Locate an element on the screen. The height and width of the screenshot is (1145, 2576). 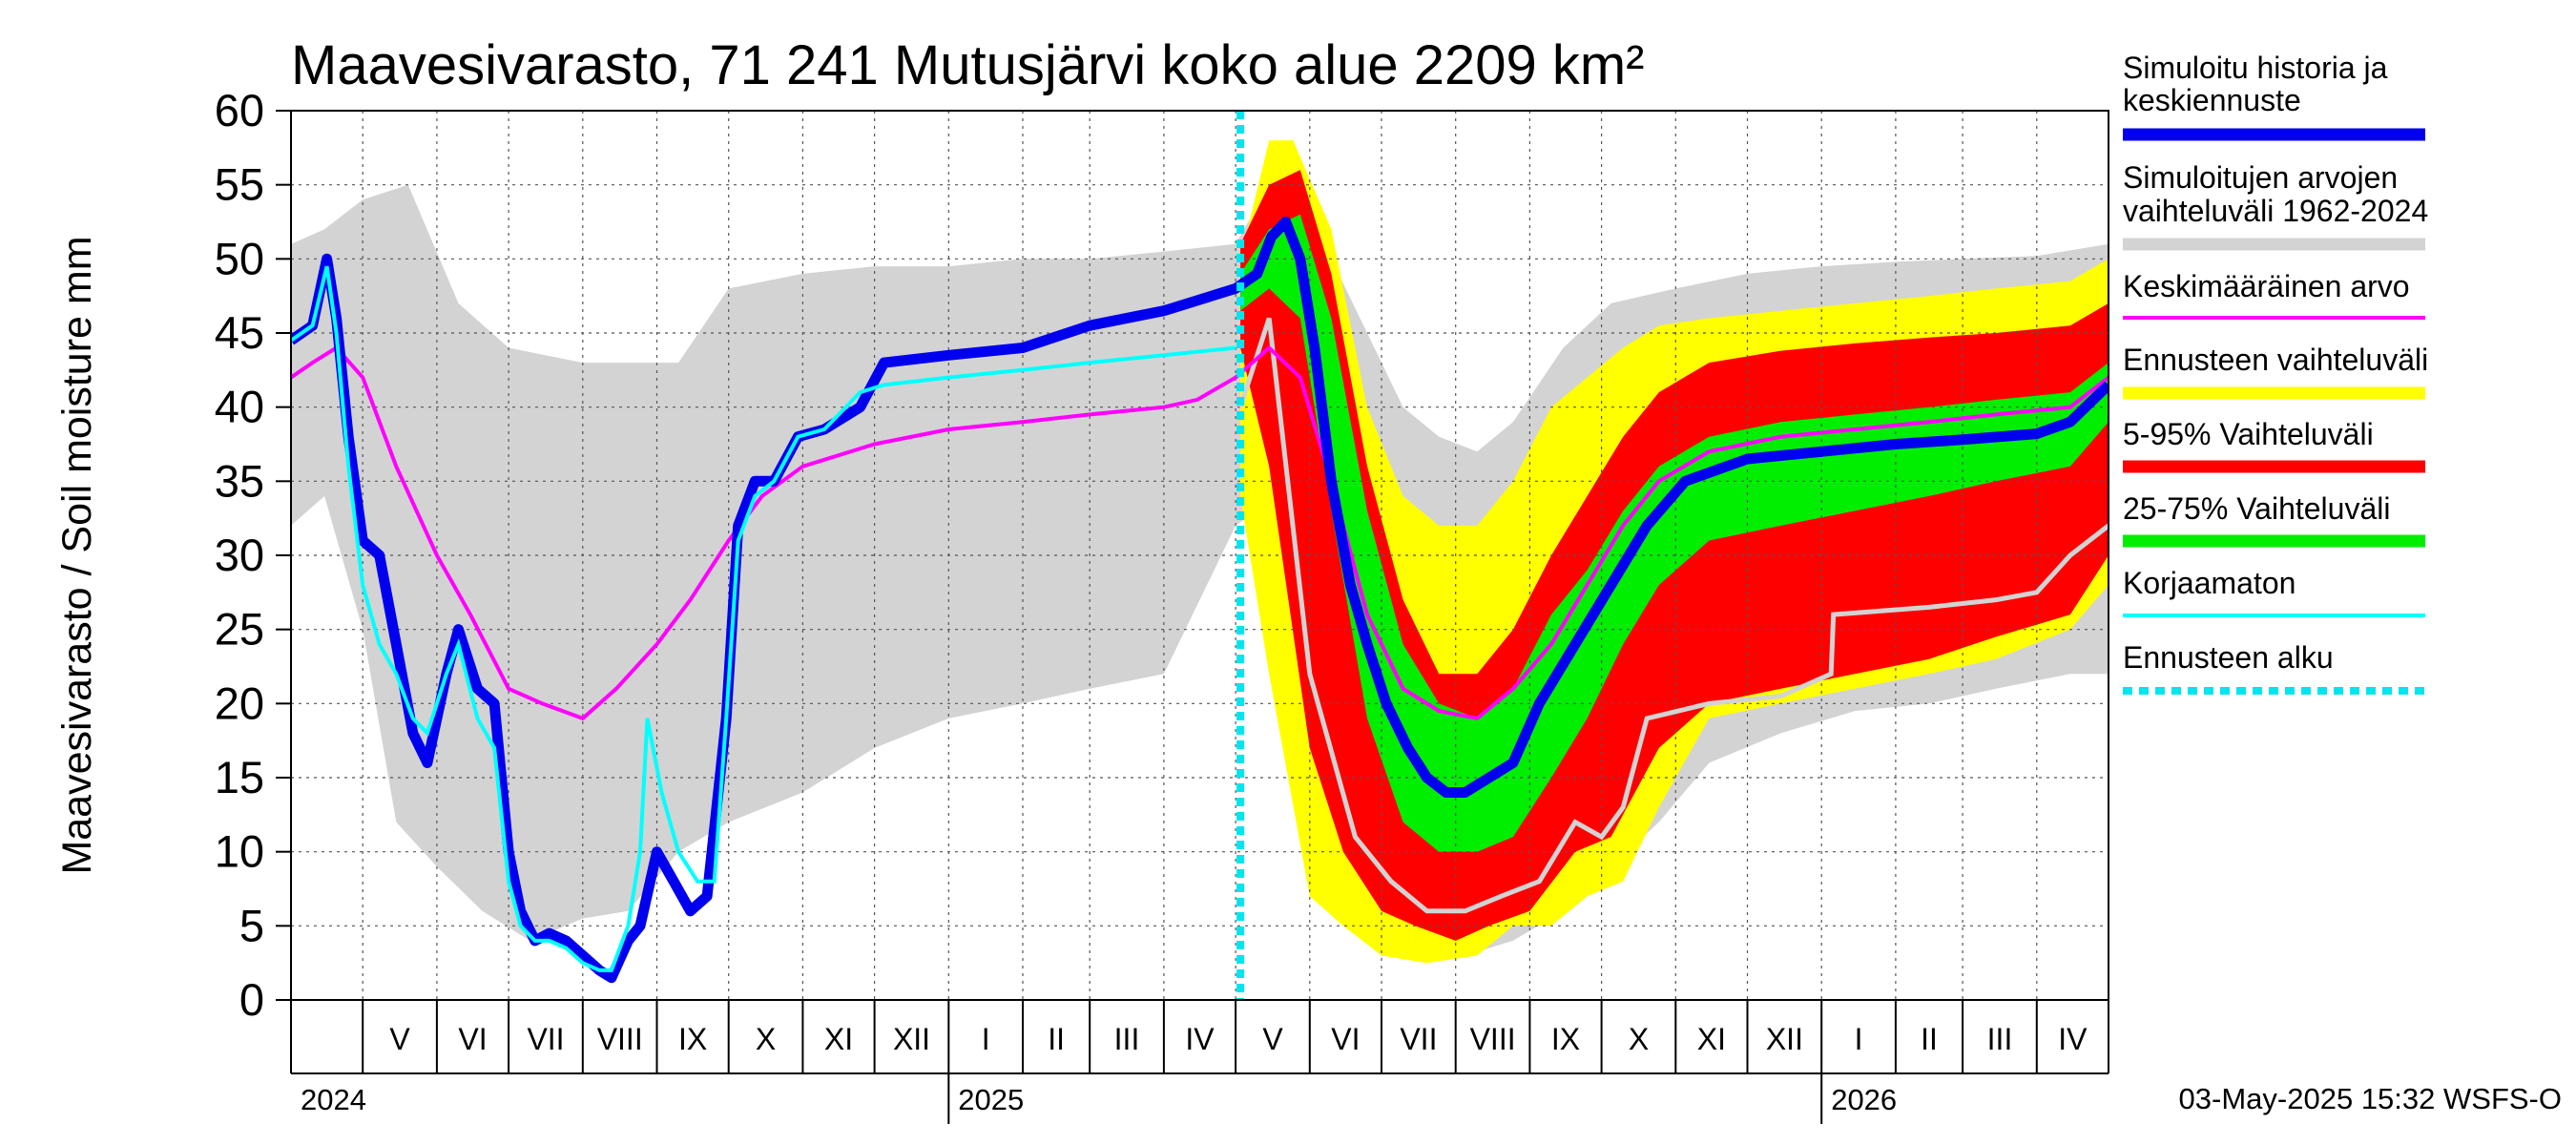
x-month-label-14: VII is located at coordinates (1418, 1039).